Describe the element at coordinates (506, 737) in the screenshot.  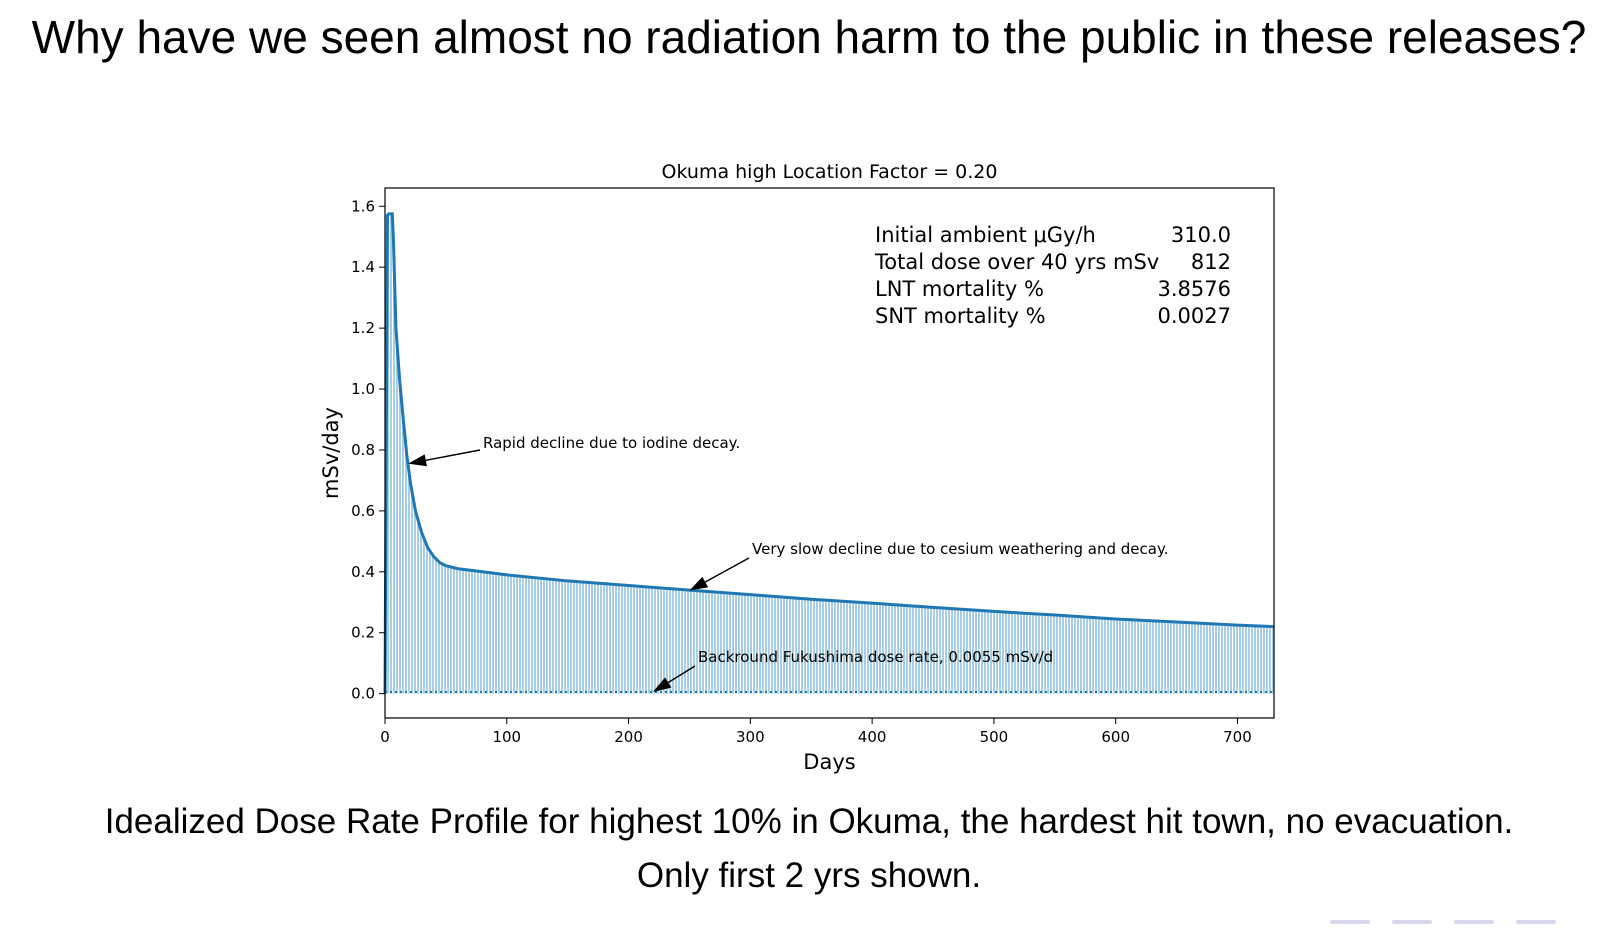
I see `x-tick-label: 100` at that location.